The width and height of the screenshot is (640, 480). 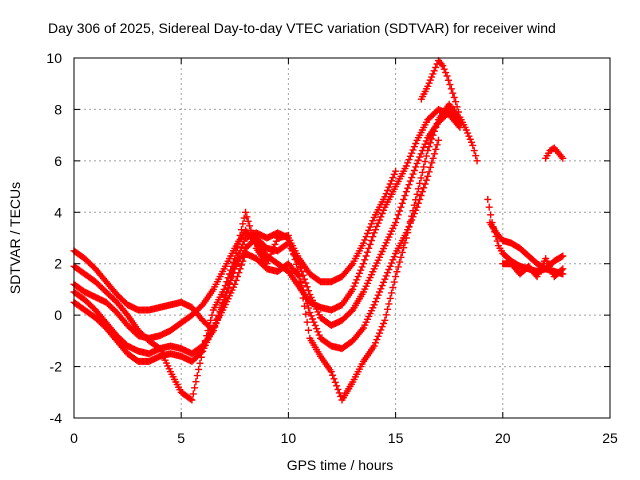 What do you see at coordinates (56, 418) in the screenshot?
I see `y-tick-label: -4` at bounding box center [56, 418].